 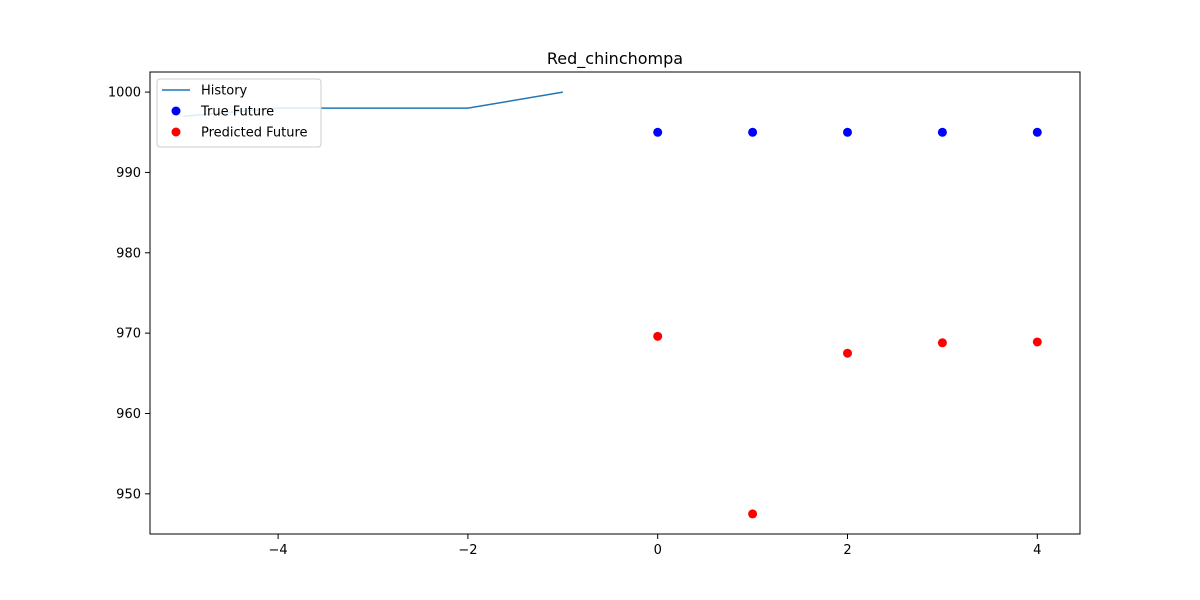 I want to click on legend-box, so click(x=239, y=113).